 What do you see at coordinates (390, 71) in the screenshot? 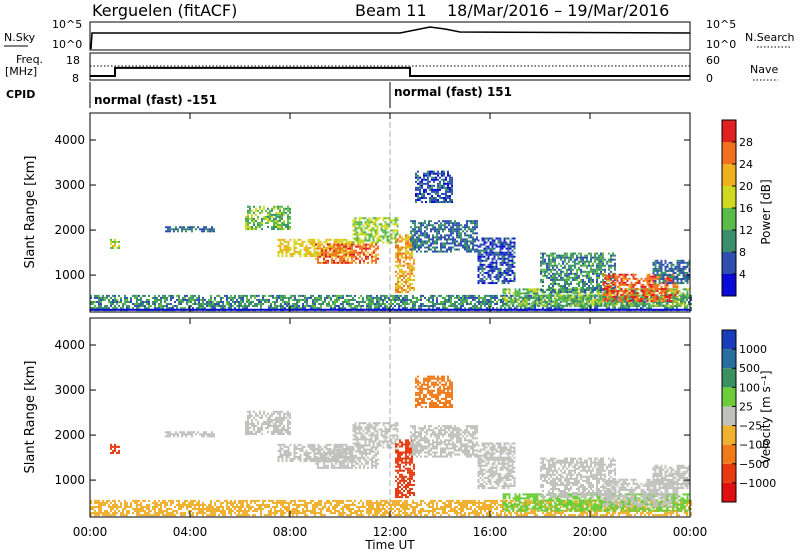
I see `freq-line` at bounding box center [390, 71].